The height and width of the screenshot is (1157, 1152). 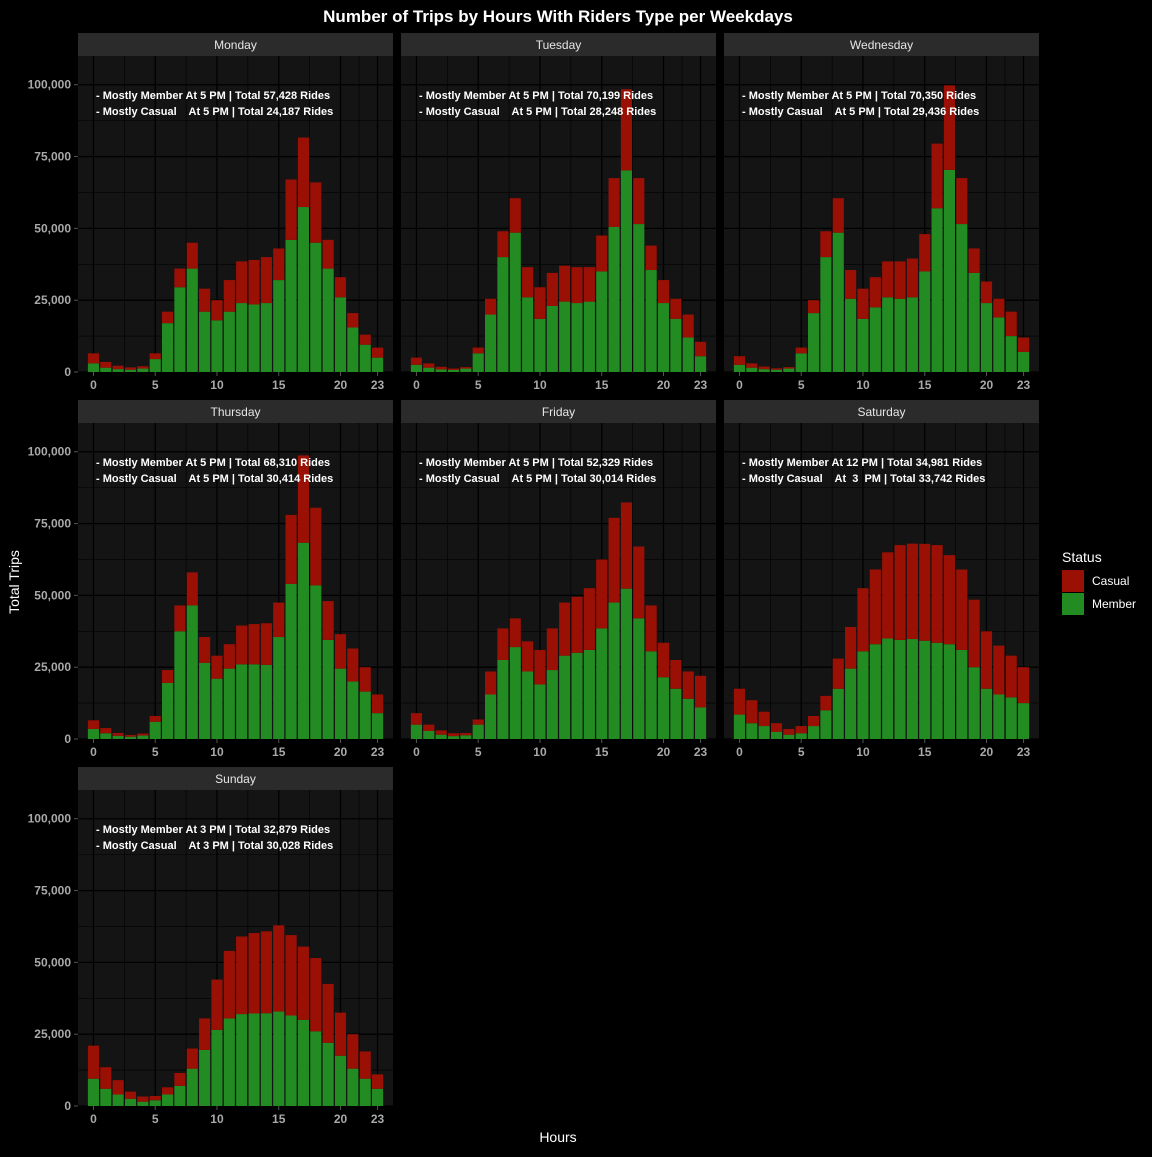 What do you see at coordinates (1082, 557) in the screenshot?
I see `legend-title: Status` at bounding box center [1082, 557].